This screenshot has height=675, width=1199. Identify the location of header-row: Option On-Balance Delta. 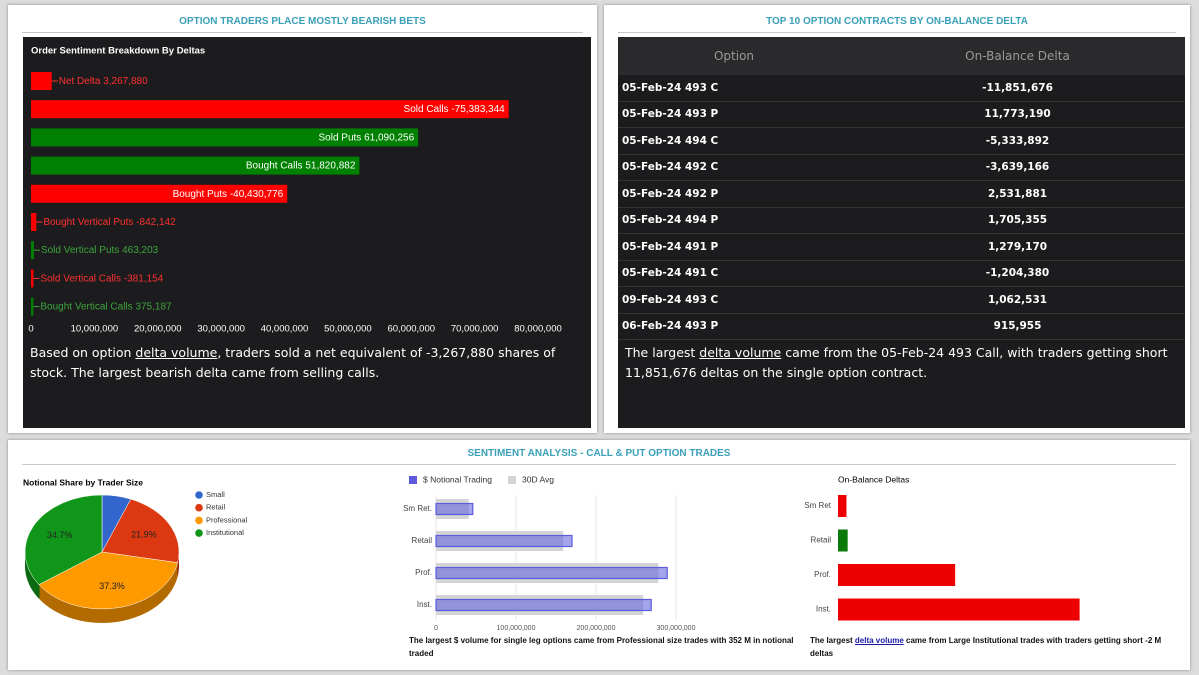
(901, 56).